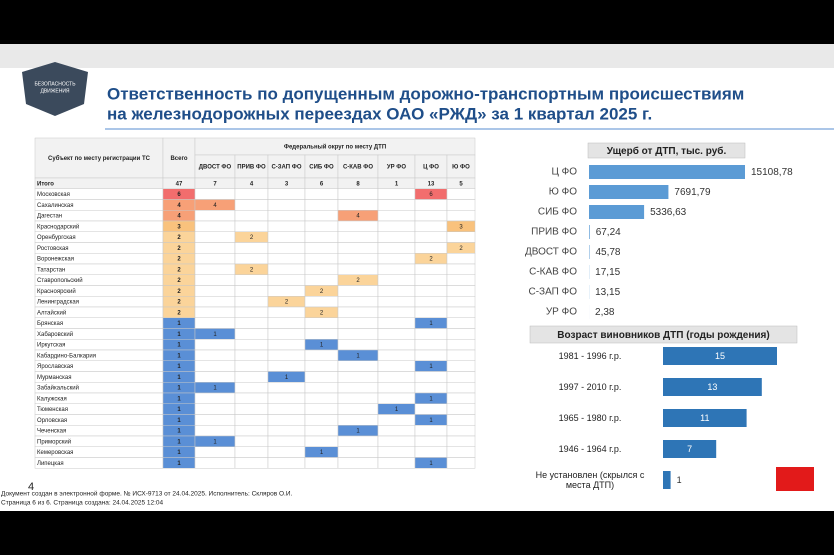  I want to click on row-label: Ростовская, so click(53, 249).